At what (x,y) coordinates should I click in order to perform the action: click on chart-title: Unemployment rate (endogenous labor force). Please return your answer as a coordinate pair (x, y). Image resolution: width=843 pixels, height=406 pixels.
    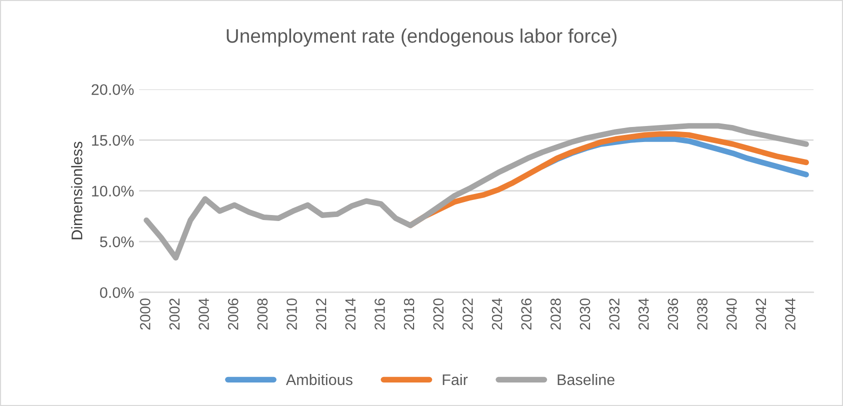
    Looking at the image, I should click on (421, 37).